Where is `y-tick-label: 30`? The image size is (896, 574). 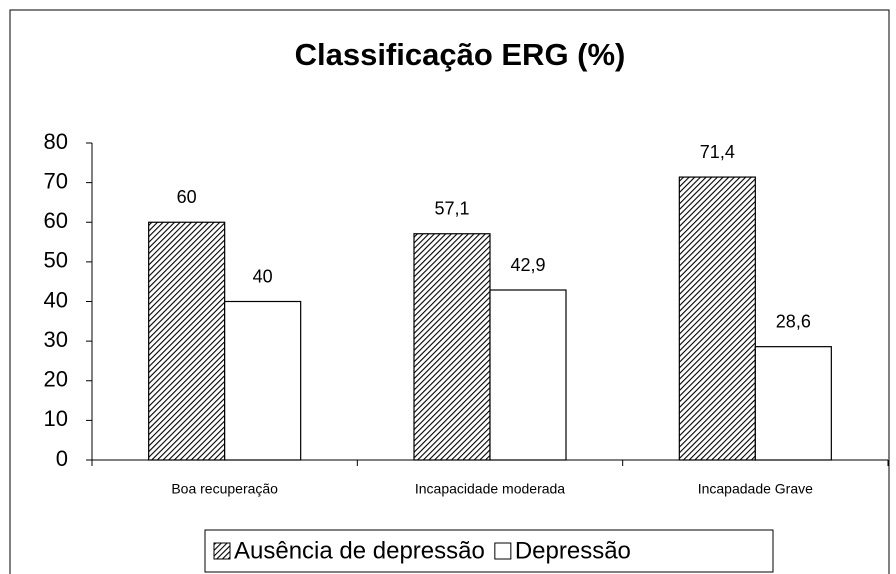
y-tick-label: 30 is located at coordinates (56, 339).